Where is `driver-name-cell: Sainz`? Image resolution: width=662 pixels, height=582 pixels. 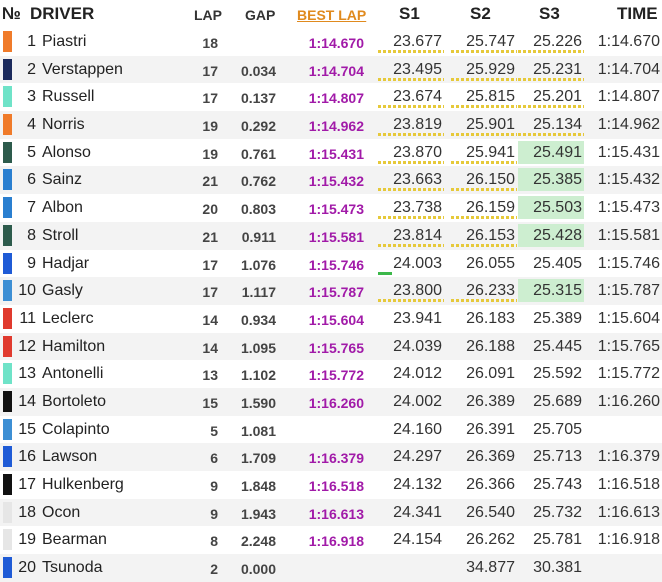 driver-name-cell: Sainz is located at coordinates (62, 180).